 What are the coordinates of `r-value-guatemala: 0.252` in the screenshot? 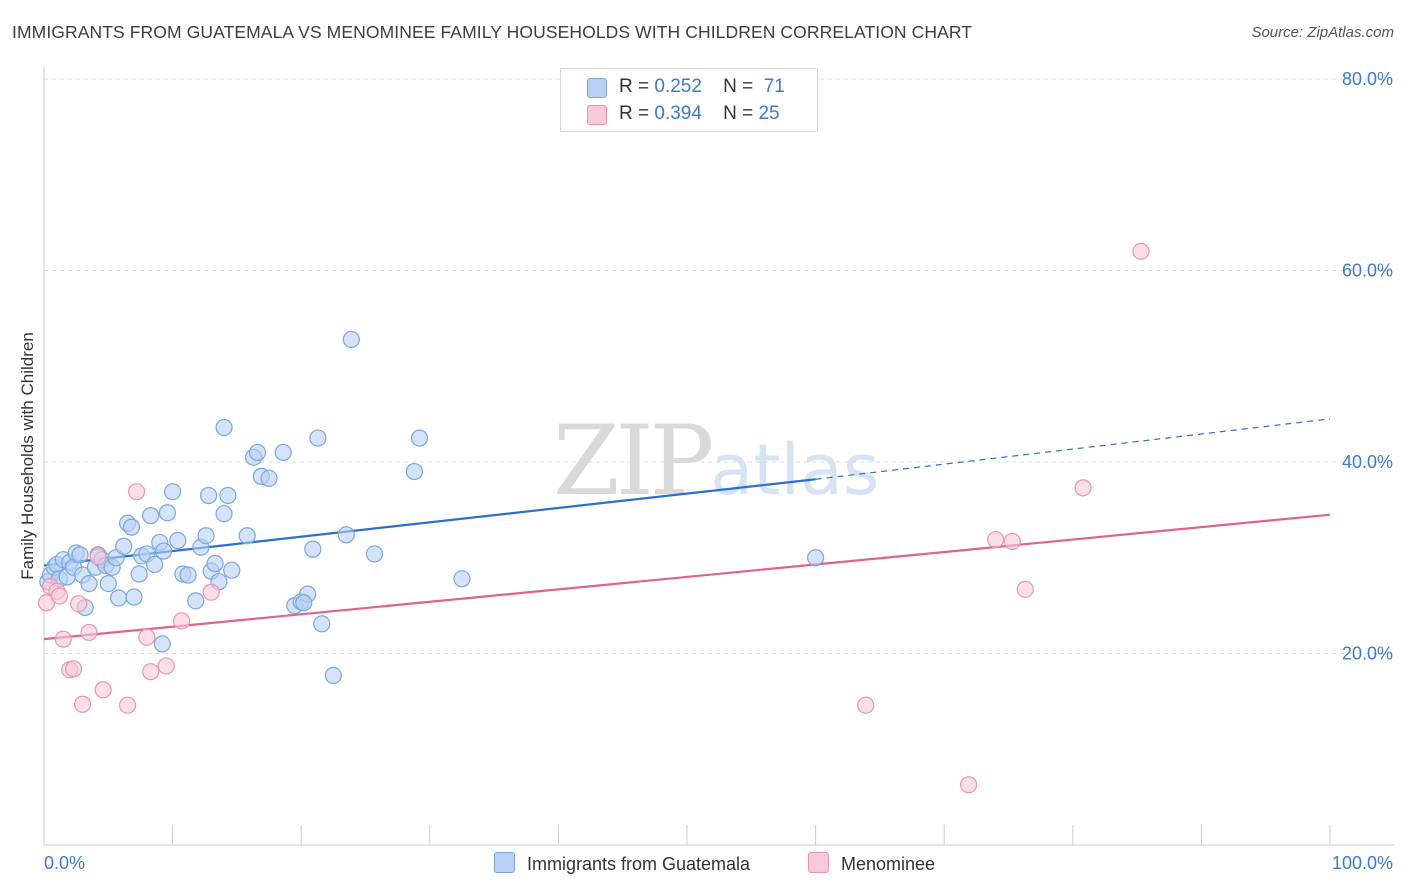 It's located at (678, 86).